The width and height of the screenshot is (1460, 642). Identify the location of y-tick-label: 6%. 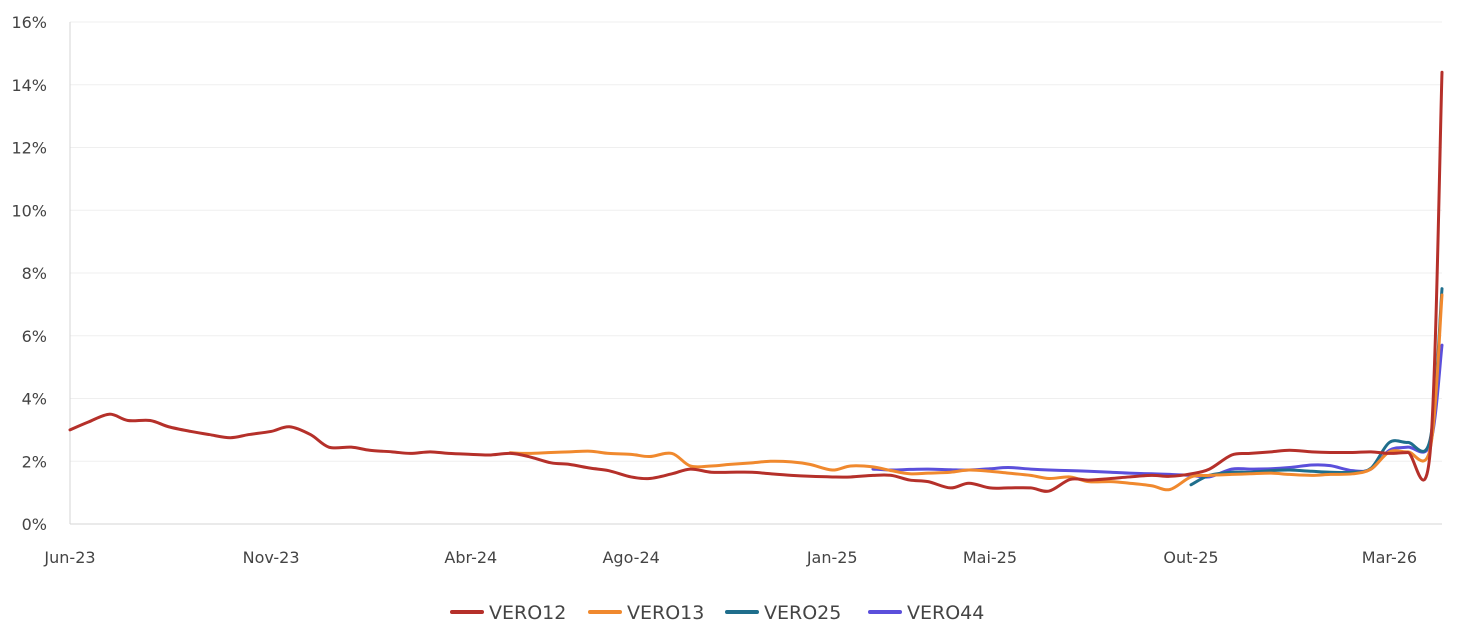
(34, 336).